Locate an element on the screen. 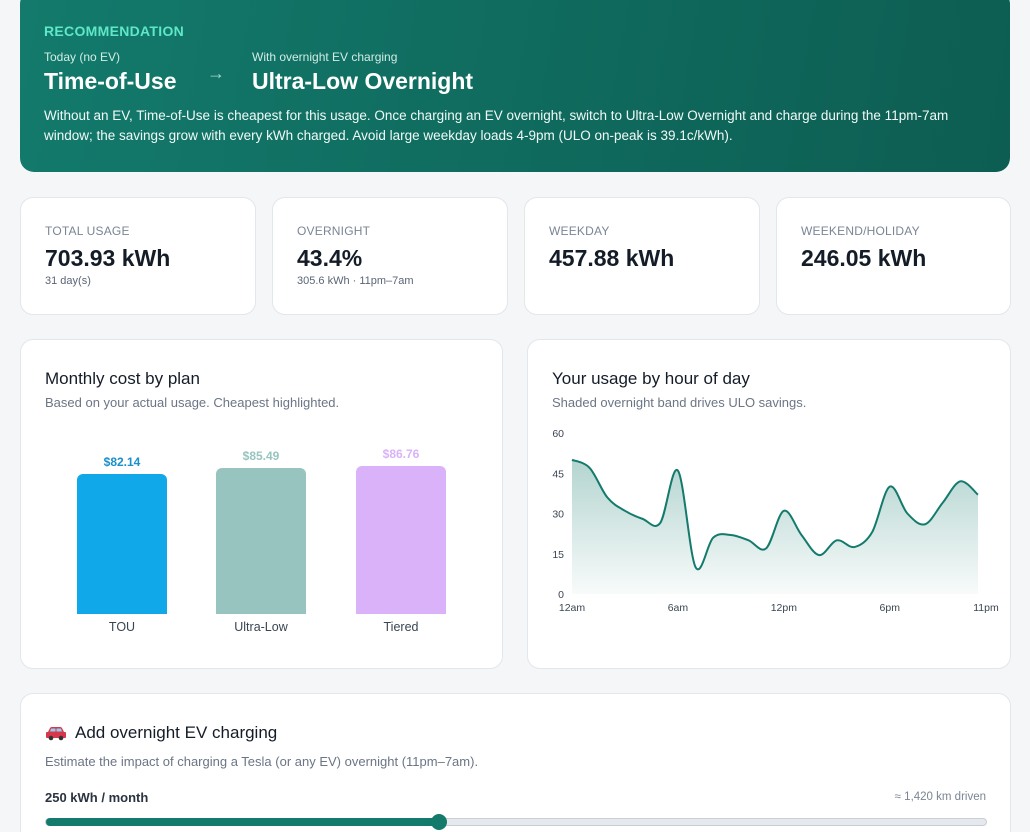  y-tick-label: 0 is located at coordinates (561, 595).